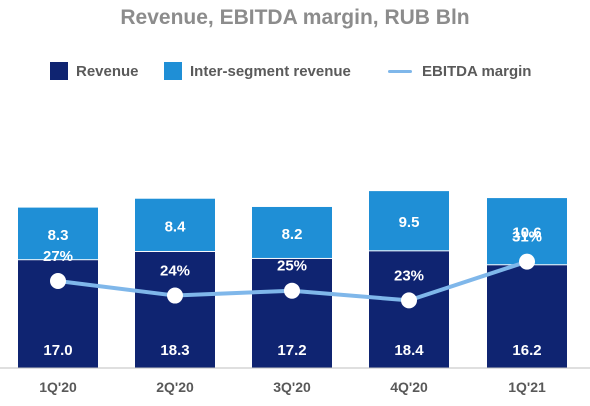 This screenshot has width=590, height=406. What do you see at coordinates (527, 316) in the screenshot?
I see `bar-revenue-1q21` at bounding box center [527, 316].